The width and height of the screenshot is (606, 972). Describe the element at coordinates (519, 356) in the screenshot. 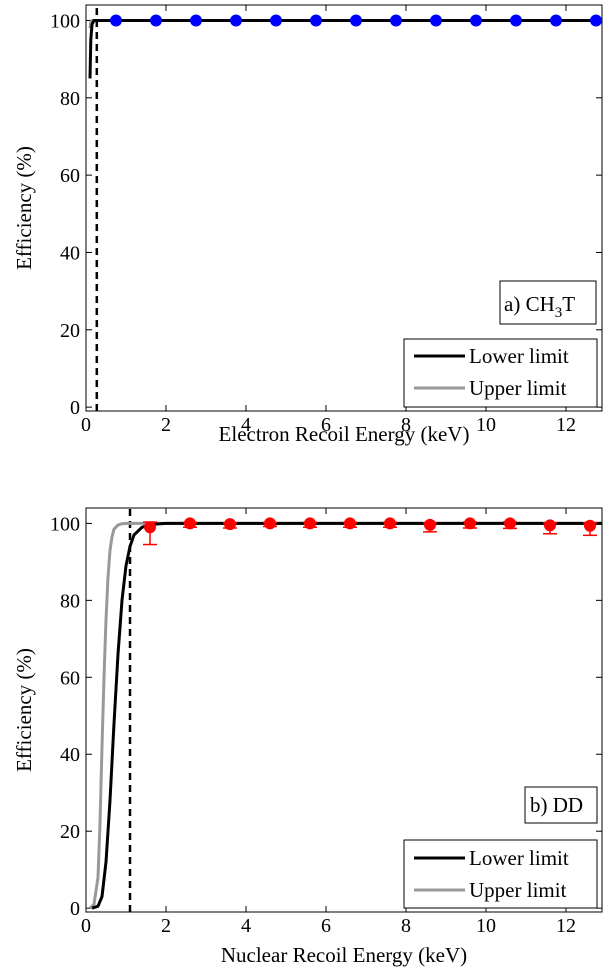

I see `legend-label-lower-a: Lower limit` at that location.